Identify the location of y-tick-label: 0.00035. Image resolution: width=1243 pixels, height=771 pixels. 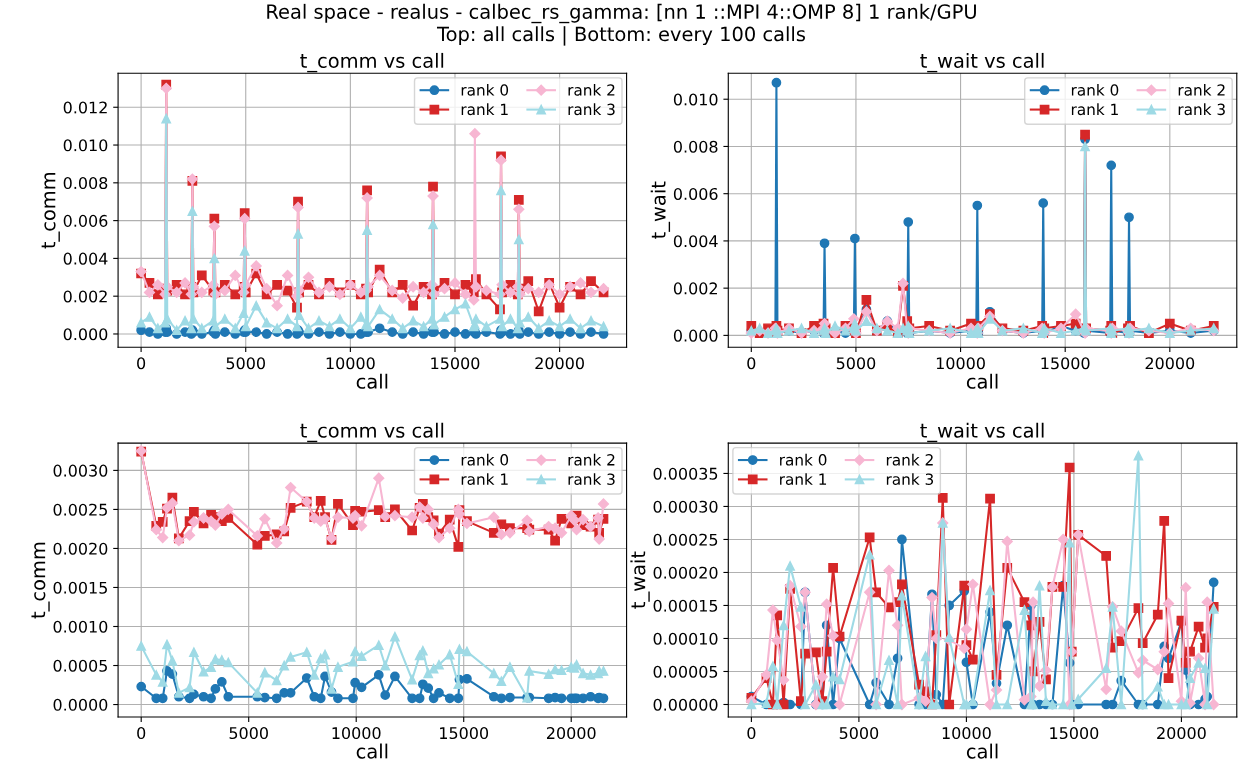
(685, 473).